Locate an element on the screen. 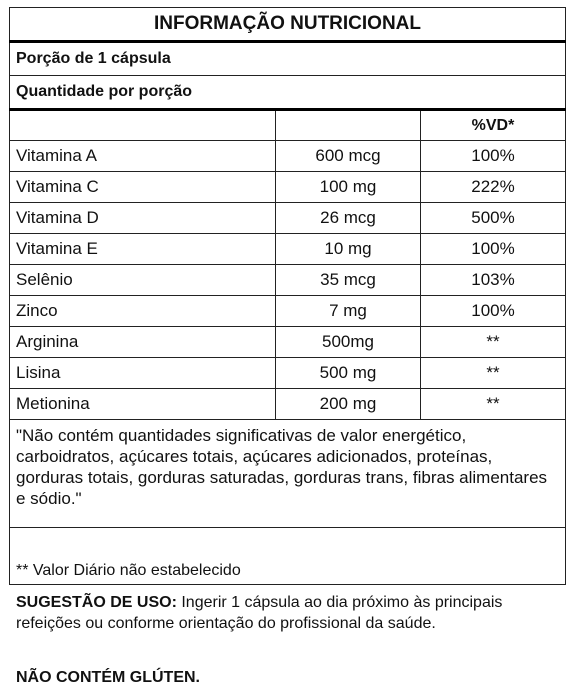  nutrient-amount: 600 mcg is located at coordinates (348, 156).